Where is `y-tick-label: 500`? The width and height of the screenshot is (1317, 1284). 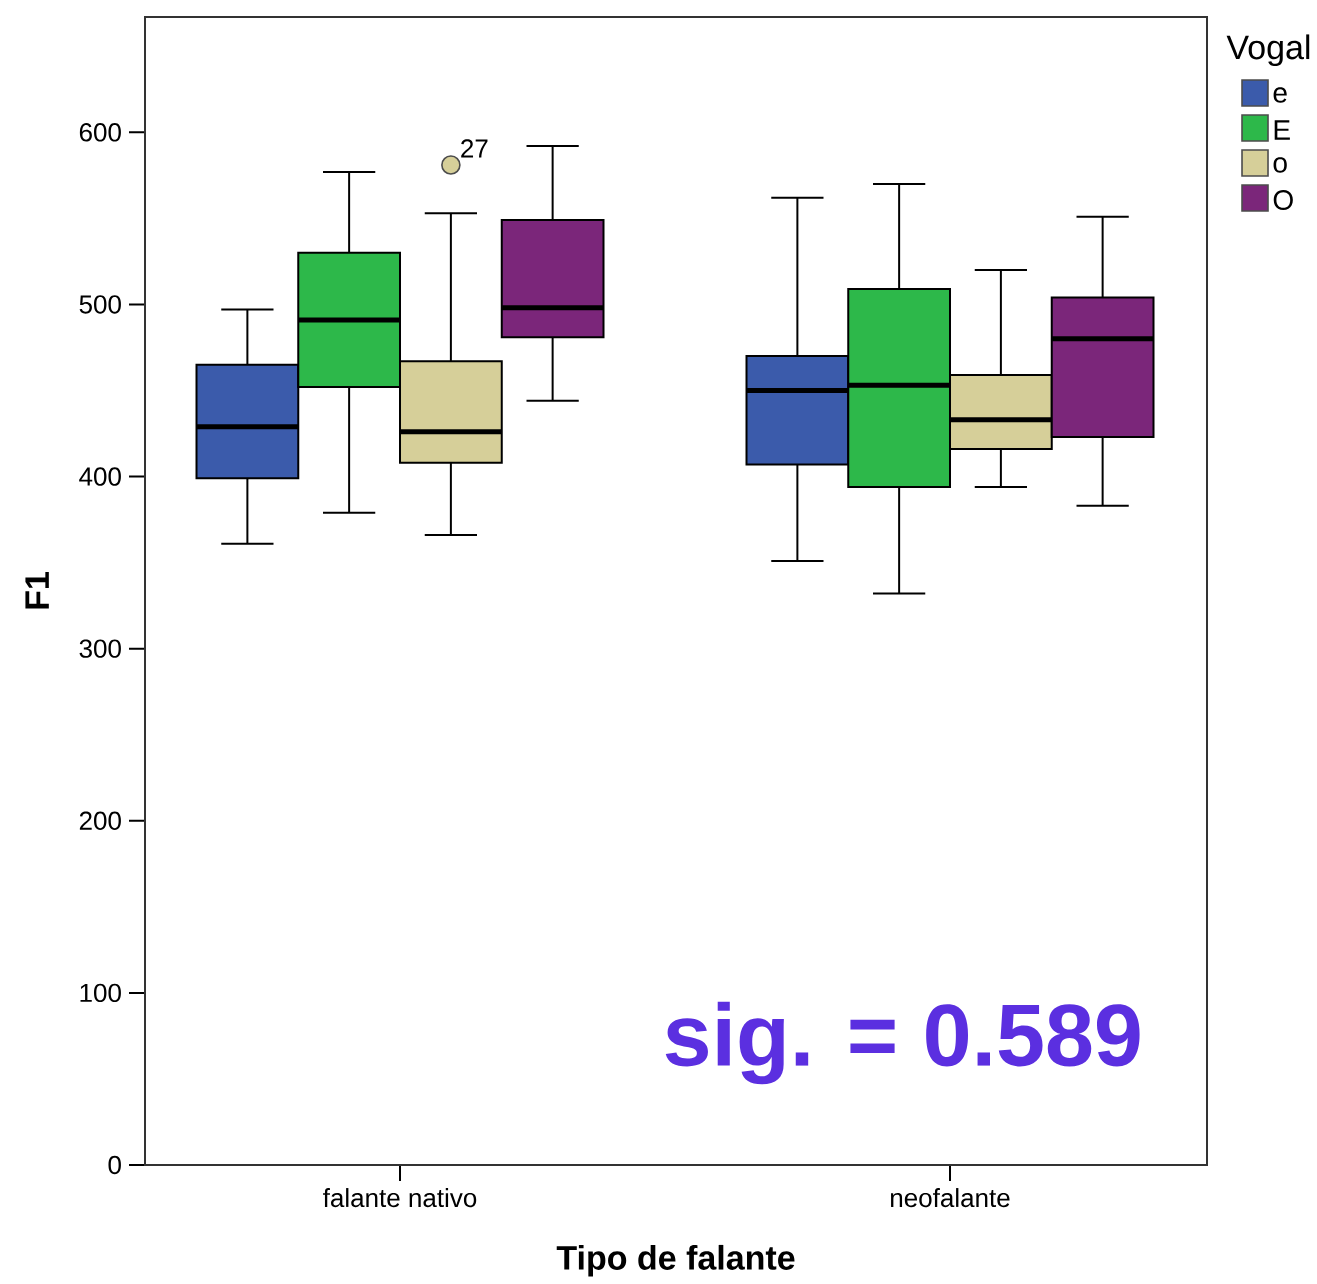 y-tick-label: 500 is located at coordinates (100, 304).